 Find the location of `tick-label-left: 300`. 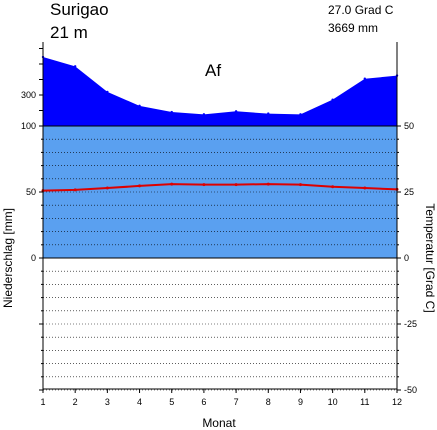

tick-label-left: 300 is located at coordinates (28, 95).